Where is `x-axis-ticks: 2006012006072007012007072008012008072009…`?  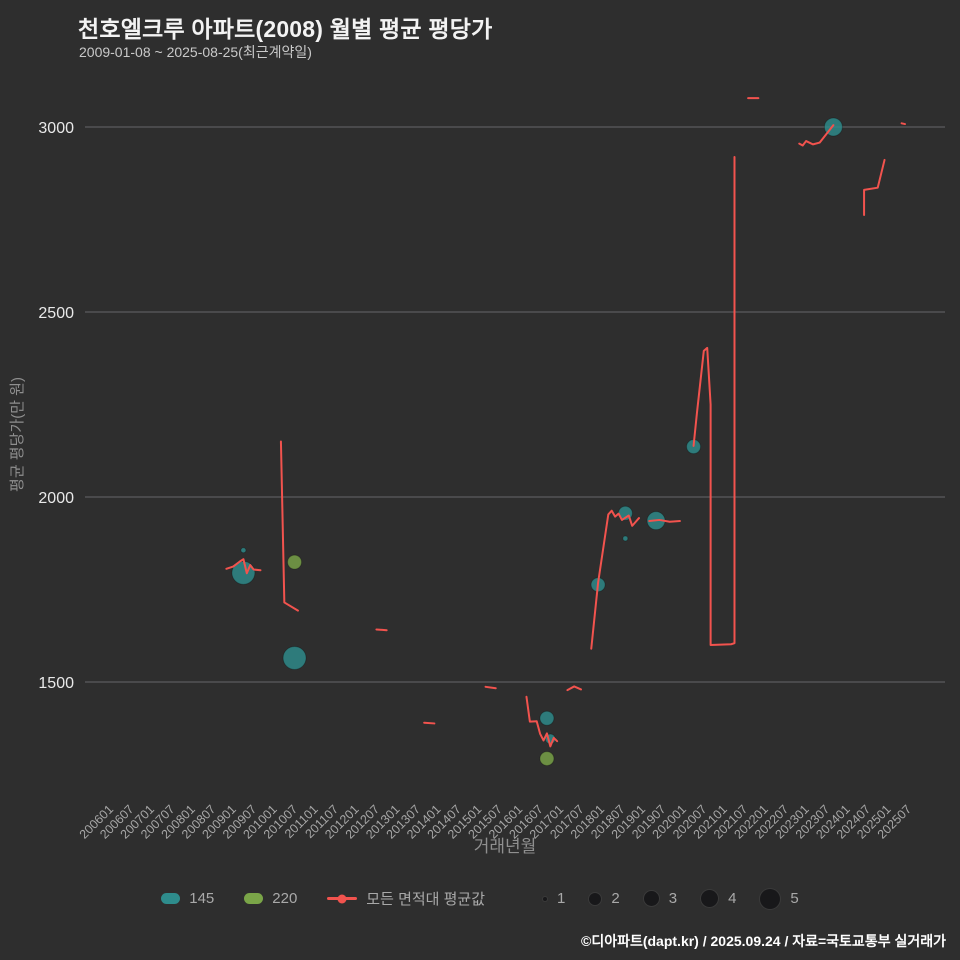
x-axis-ticks: 2006012006072007012007072008012008072009… is located at coordinates (495, 821).